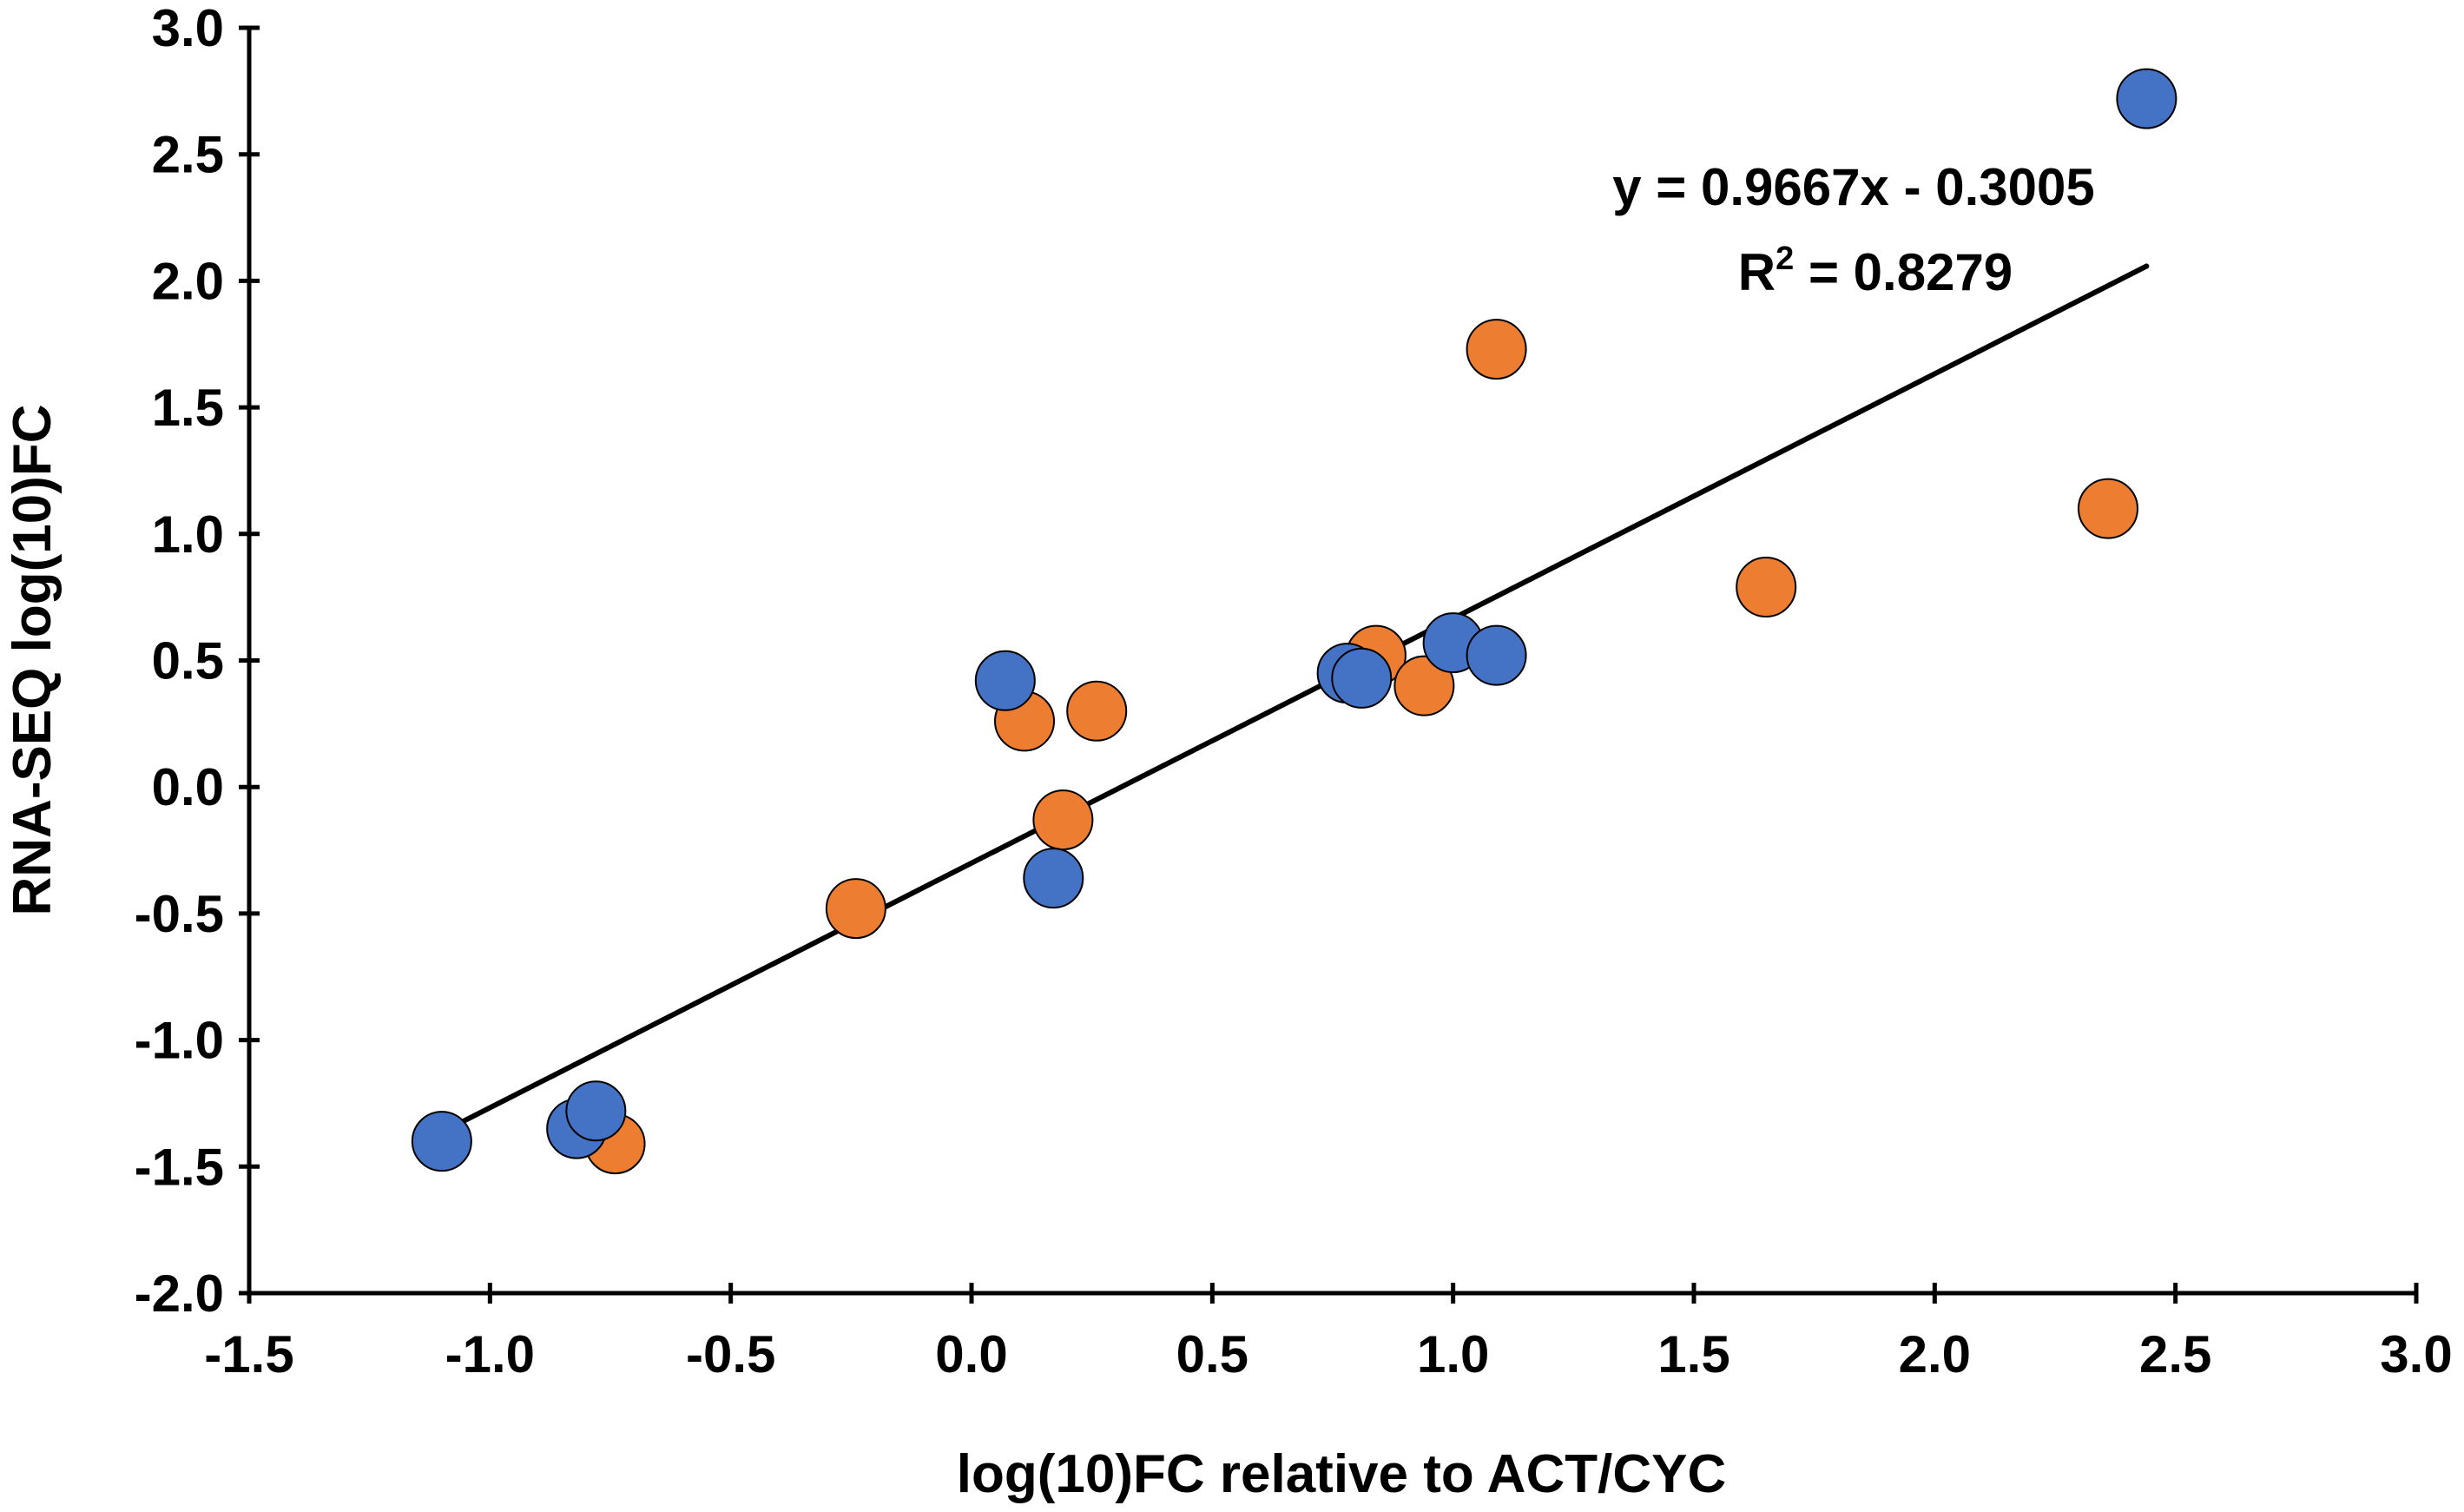  Describe the element at coordinates (33, 660) in the screenshot. I see `y-axis-title: RNA-SEQ log(10)FC` at that location.